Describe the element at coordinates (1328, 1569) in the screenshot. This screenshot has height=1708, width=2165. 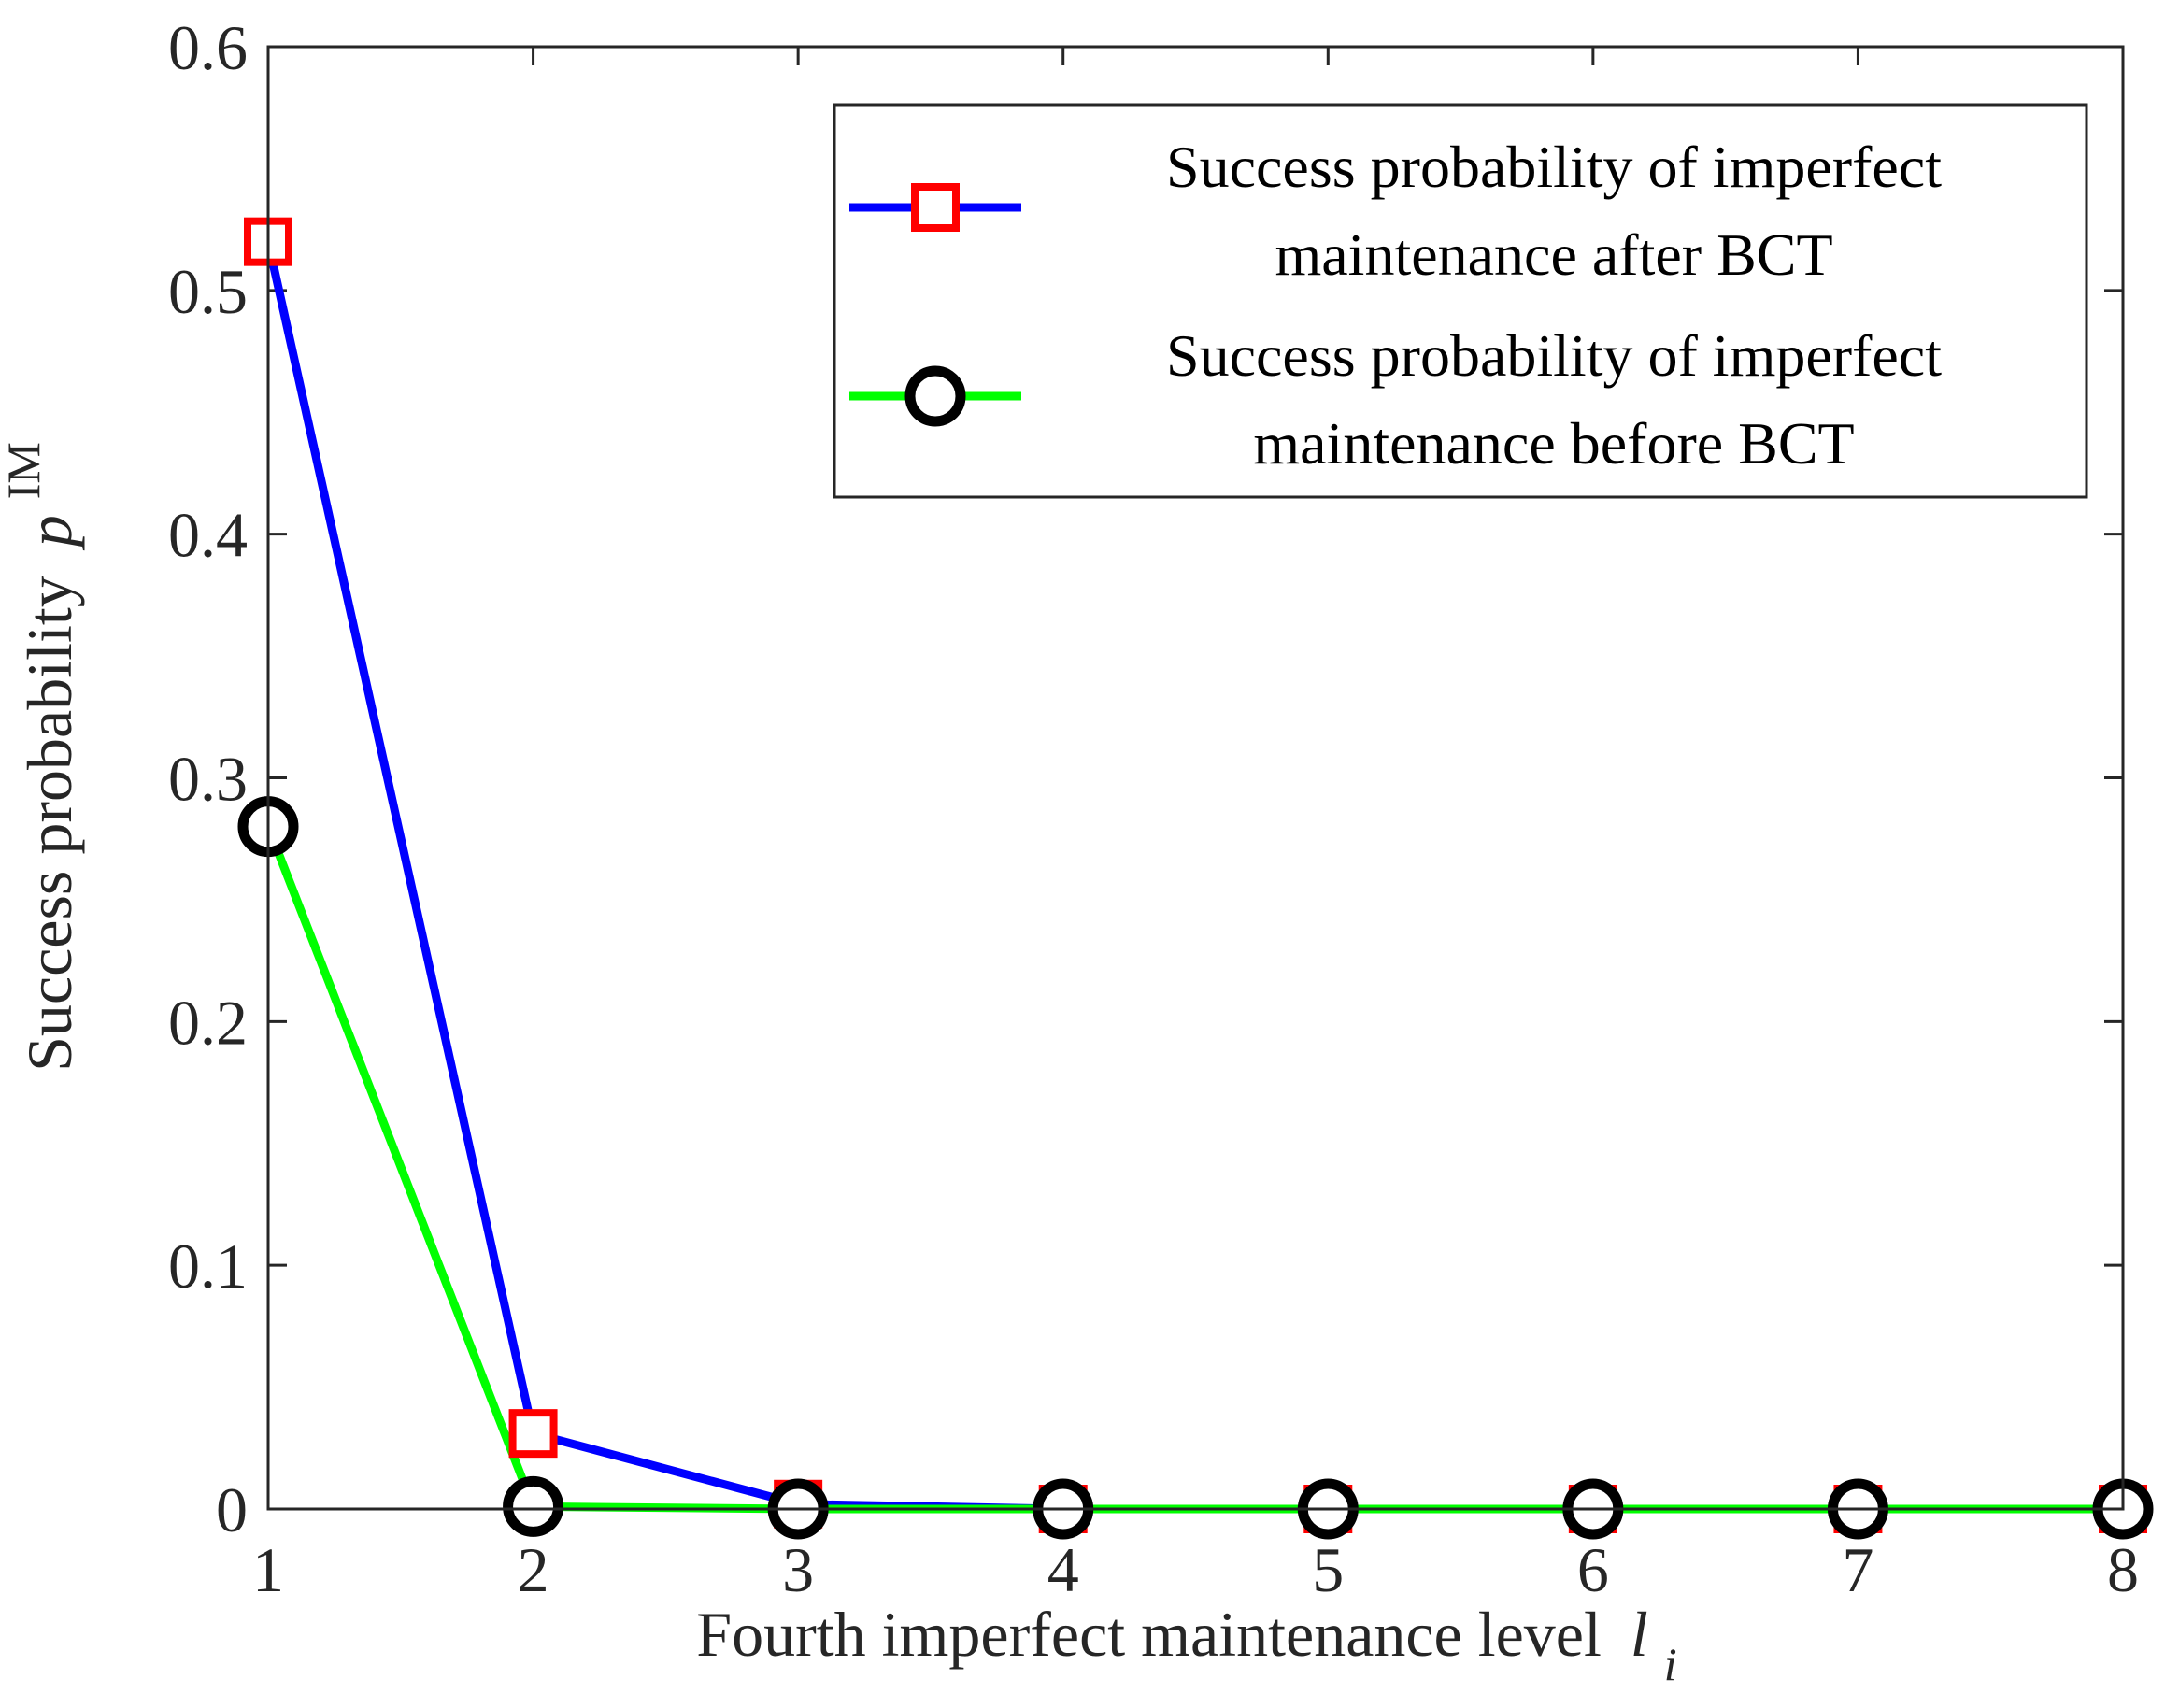
I see `x-tick-label: 5` at that location.